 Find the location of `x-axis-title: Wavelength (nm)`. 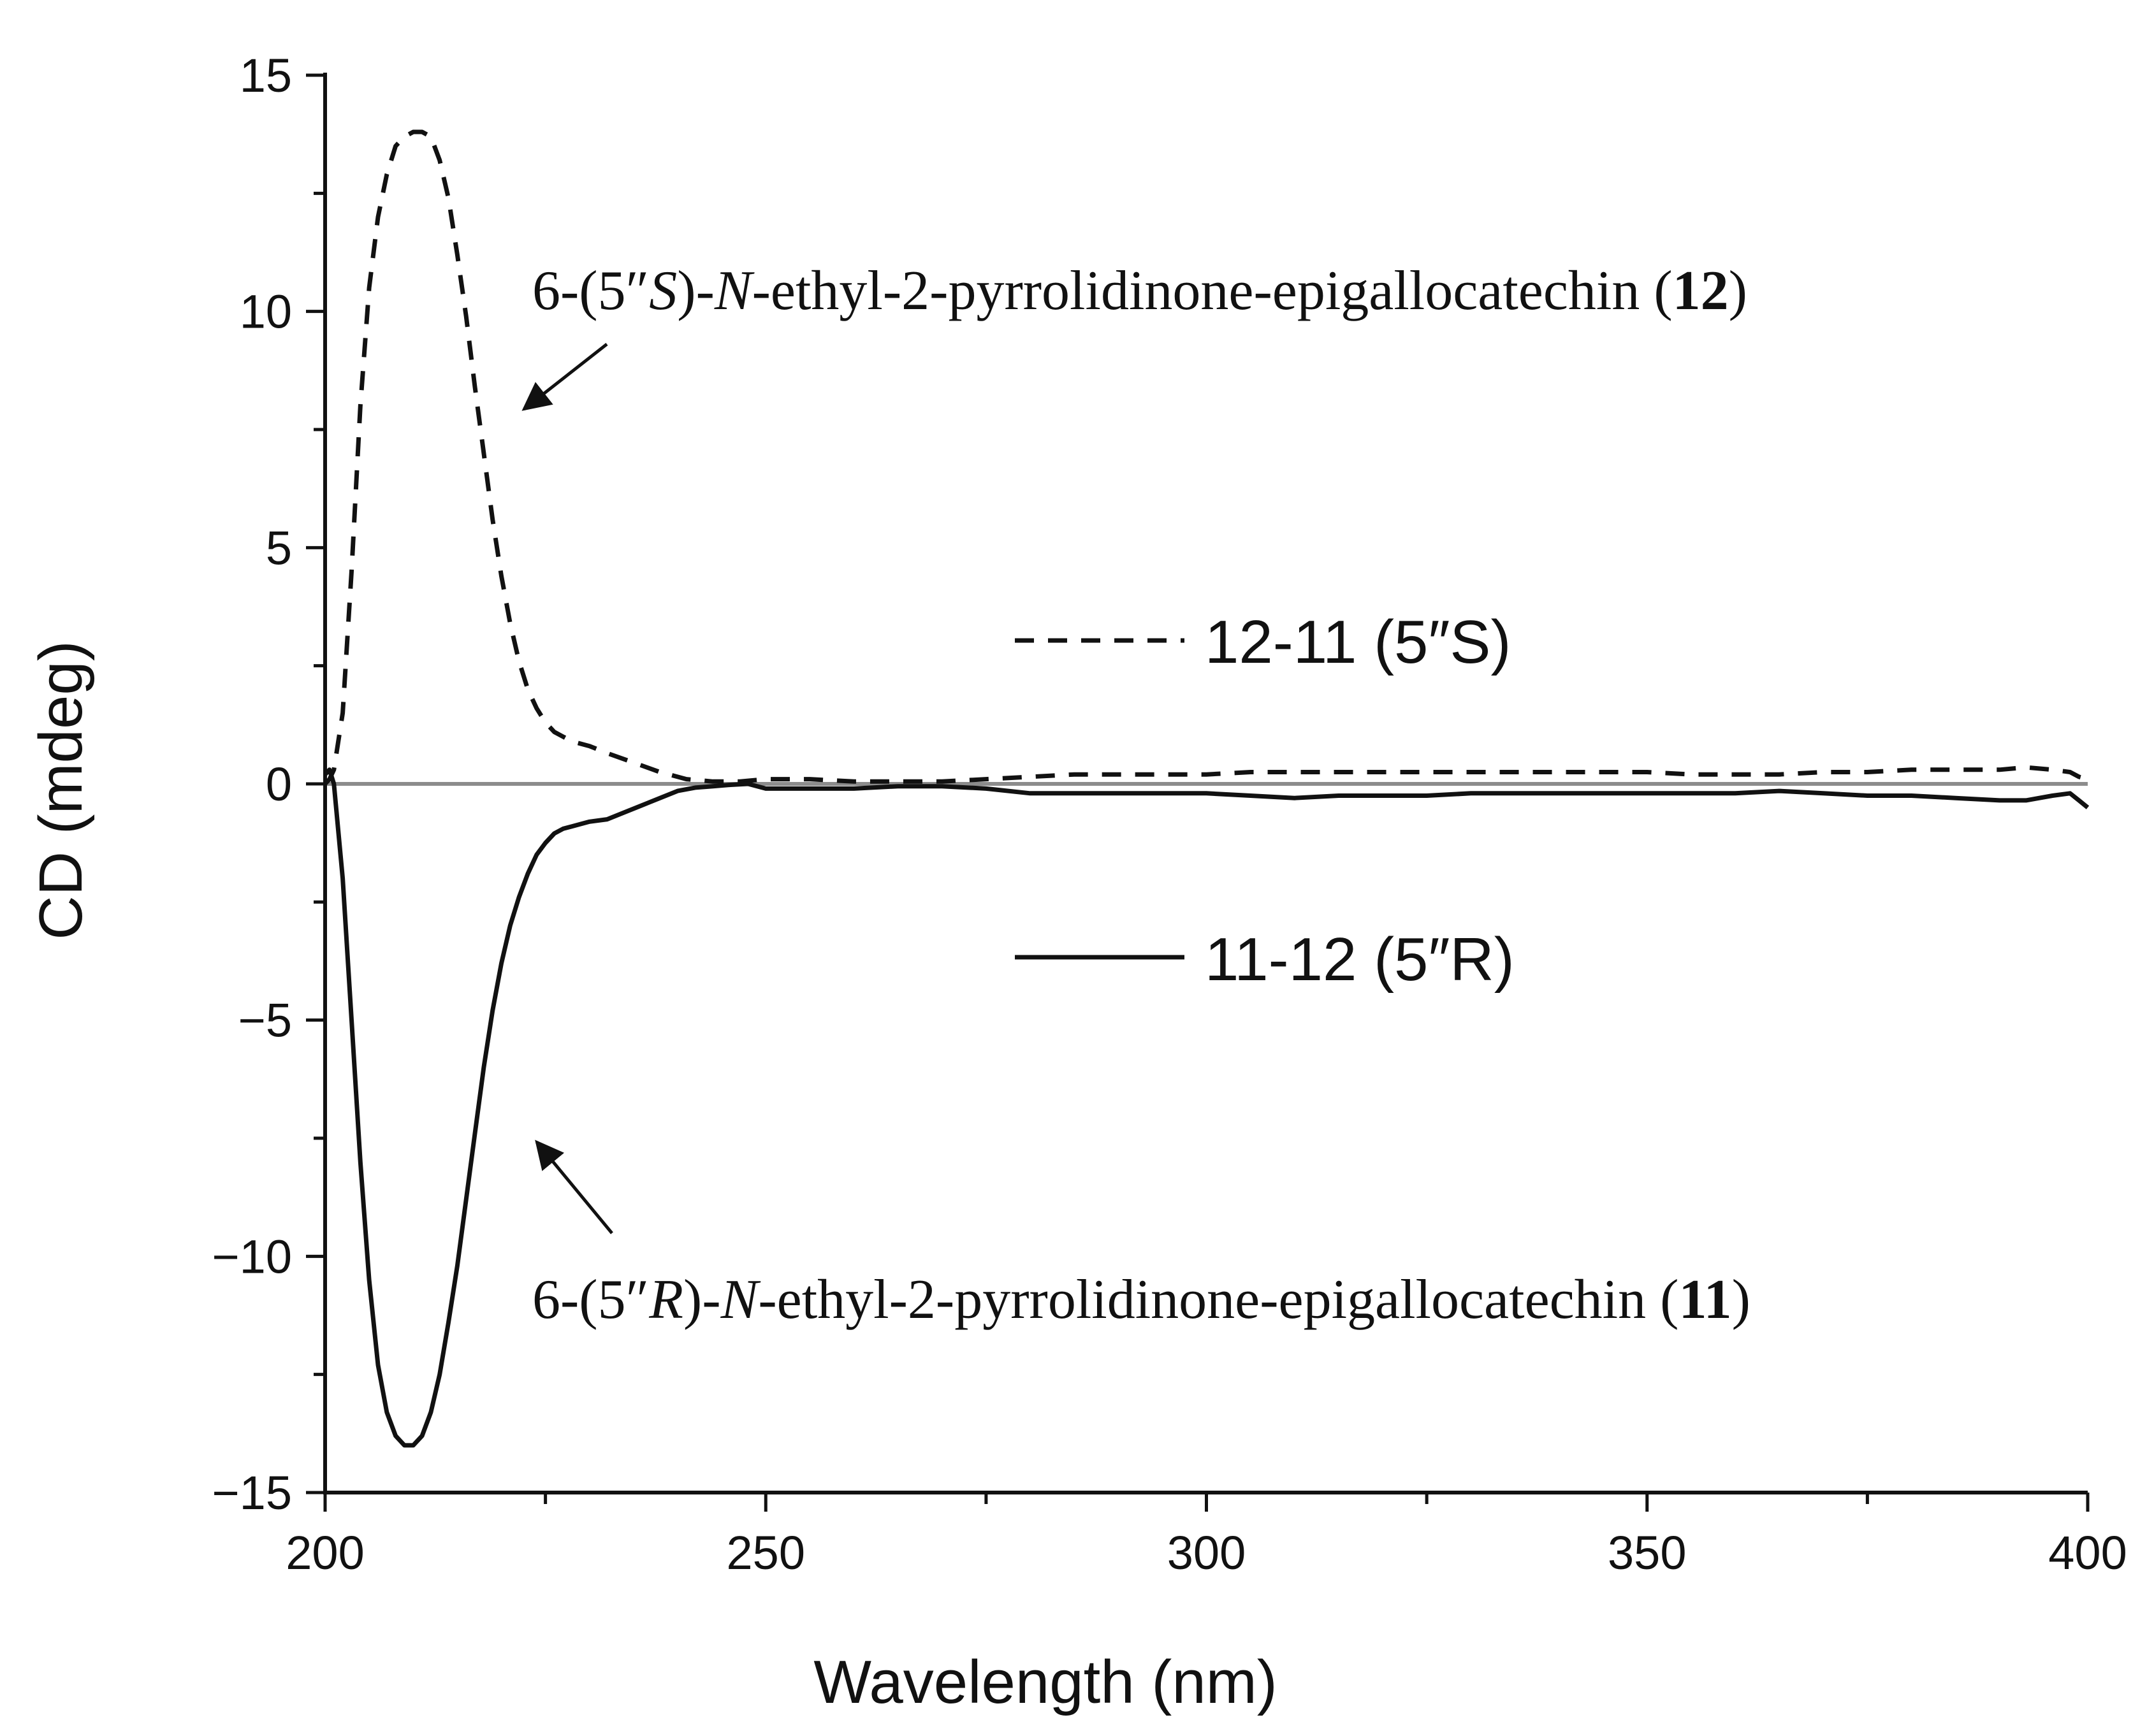

x-axis-title: Wavelength (nm) is located at coordinates (1045, 1682).